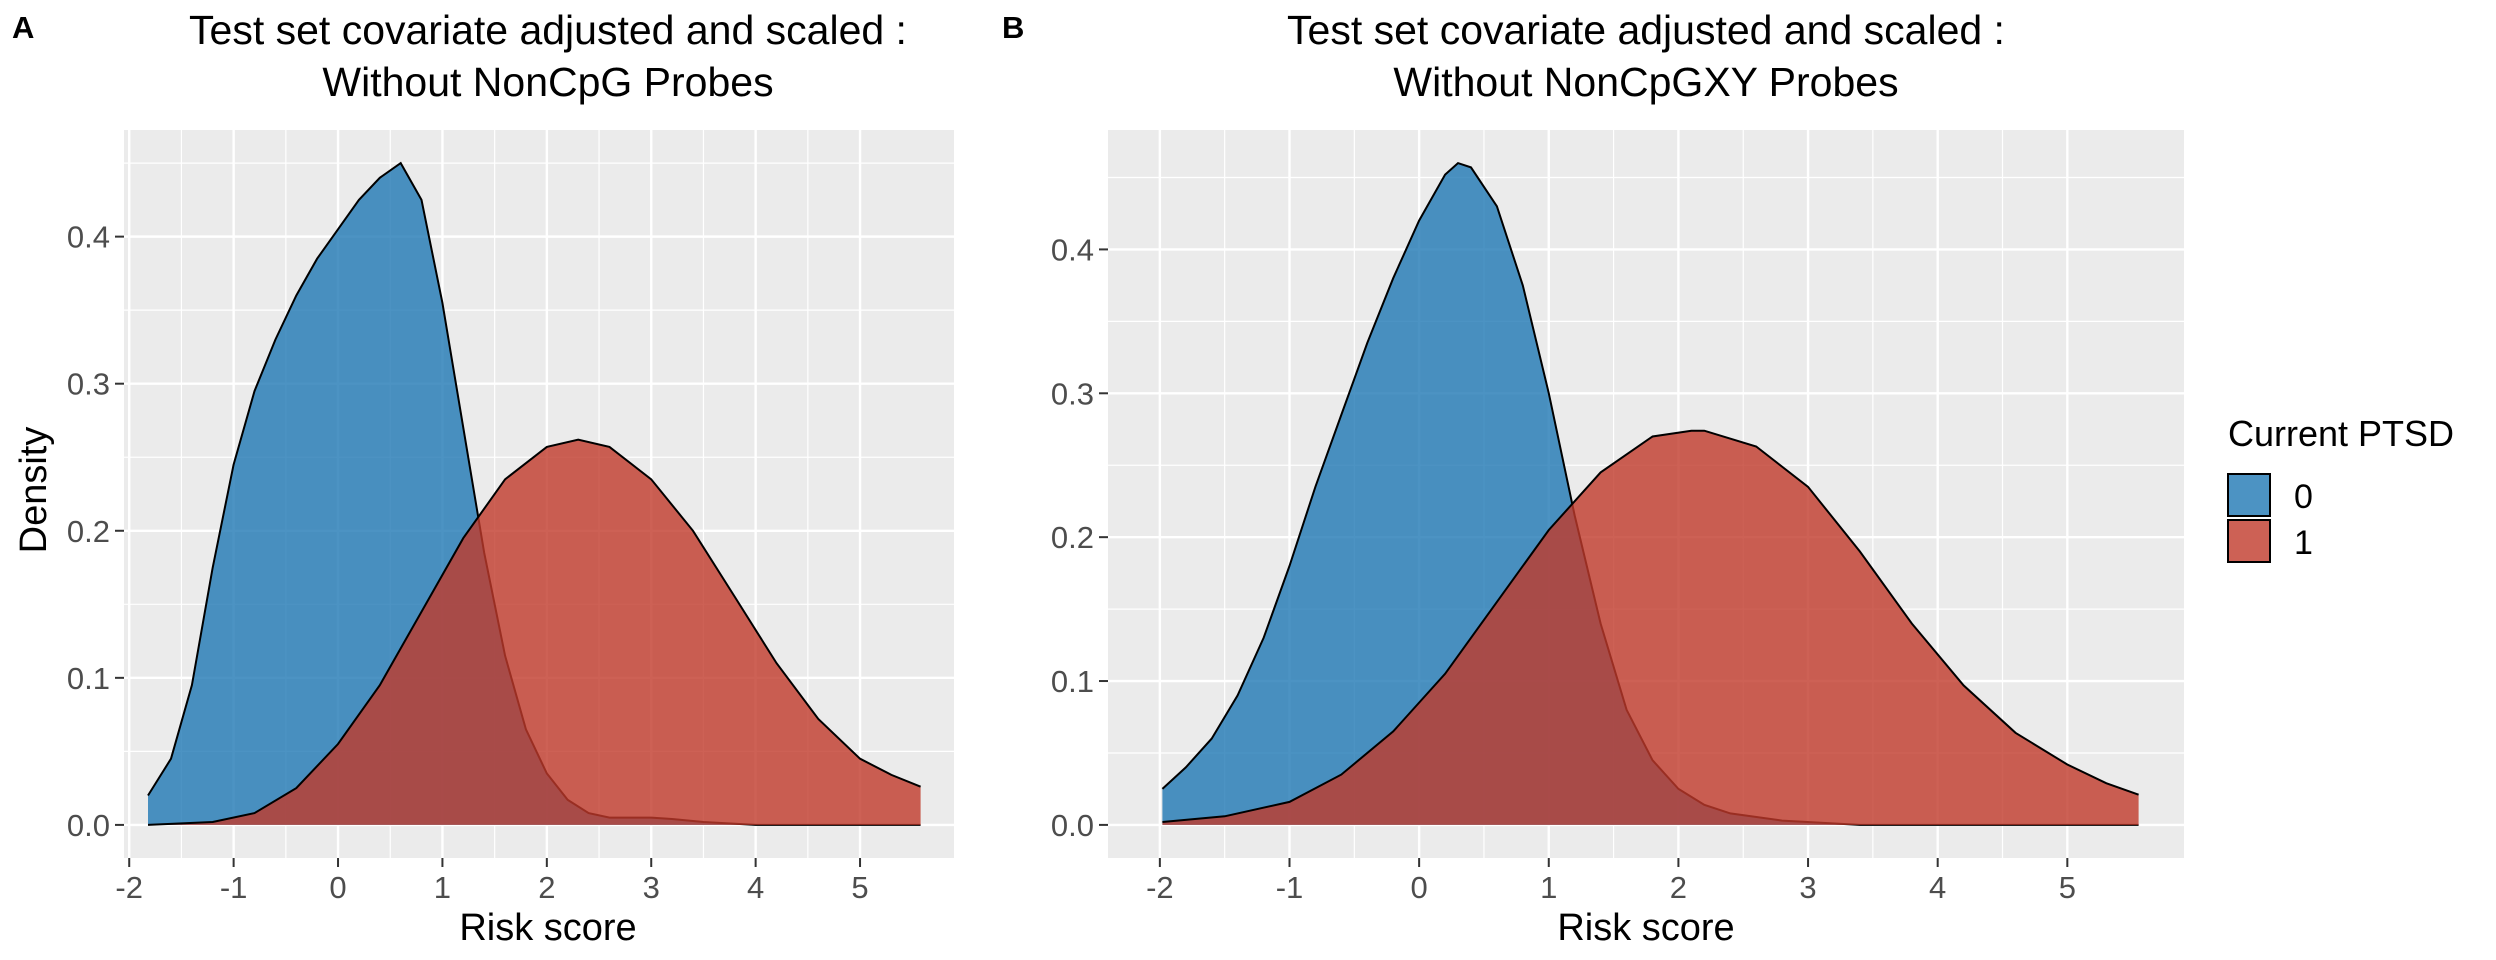  What do you see at coordinates (547, 82) in the screenshot?
I see `panel-a-subtitle: Without NonCpG Probes` at bounding box center [547, 82].